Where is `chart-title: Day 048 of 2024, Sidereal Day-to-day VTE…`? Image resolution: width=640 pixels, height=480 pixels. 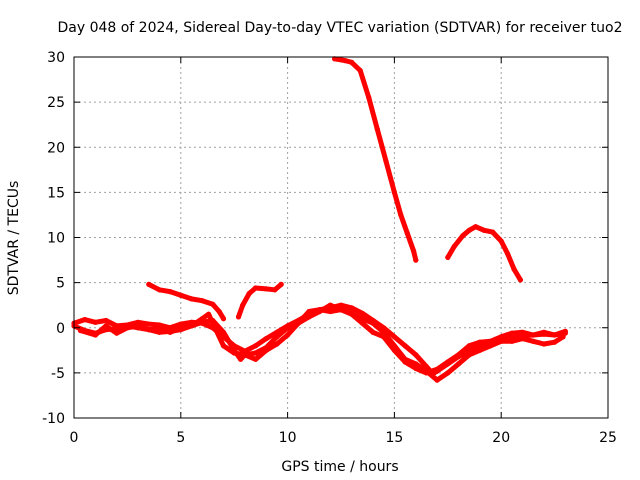
chart-title: Day 048 of 2024, Sidereal Day-to-day VTE… is located at coordinates (339, 28).